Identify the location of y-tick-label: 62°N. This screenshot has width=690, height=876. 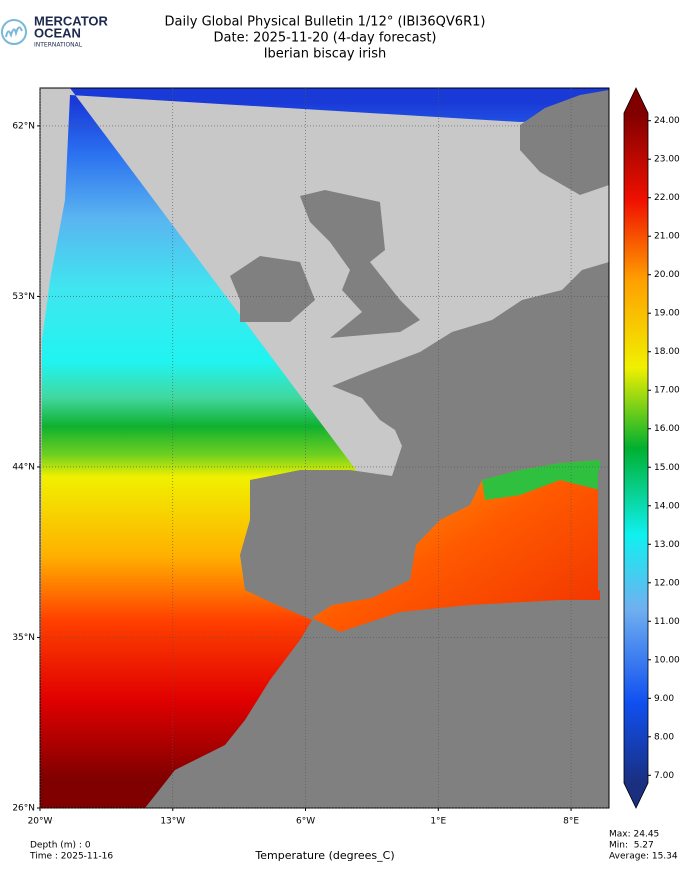
(23, 126).